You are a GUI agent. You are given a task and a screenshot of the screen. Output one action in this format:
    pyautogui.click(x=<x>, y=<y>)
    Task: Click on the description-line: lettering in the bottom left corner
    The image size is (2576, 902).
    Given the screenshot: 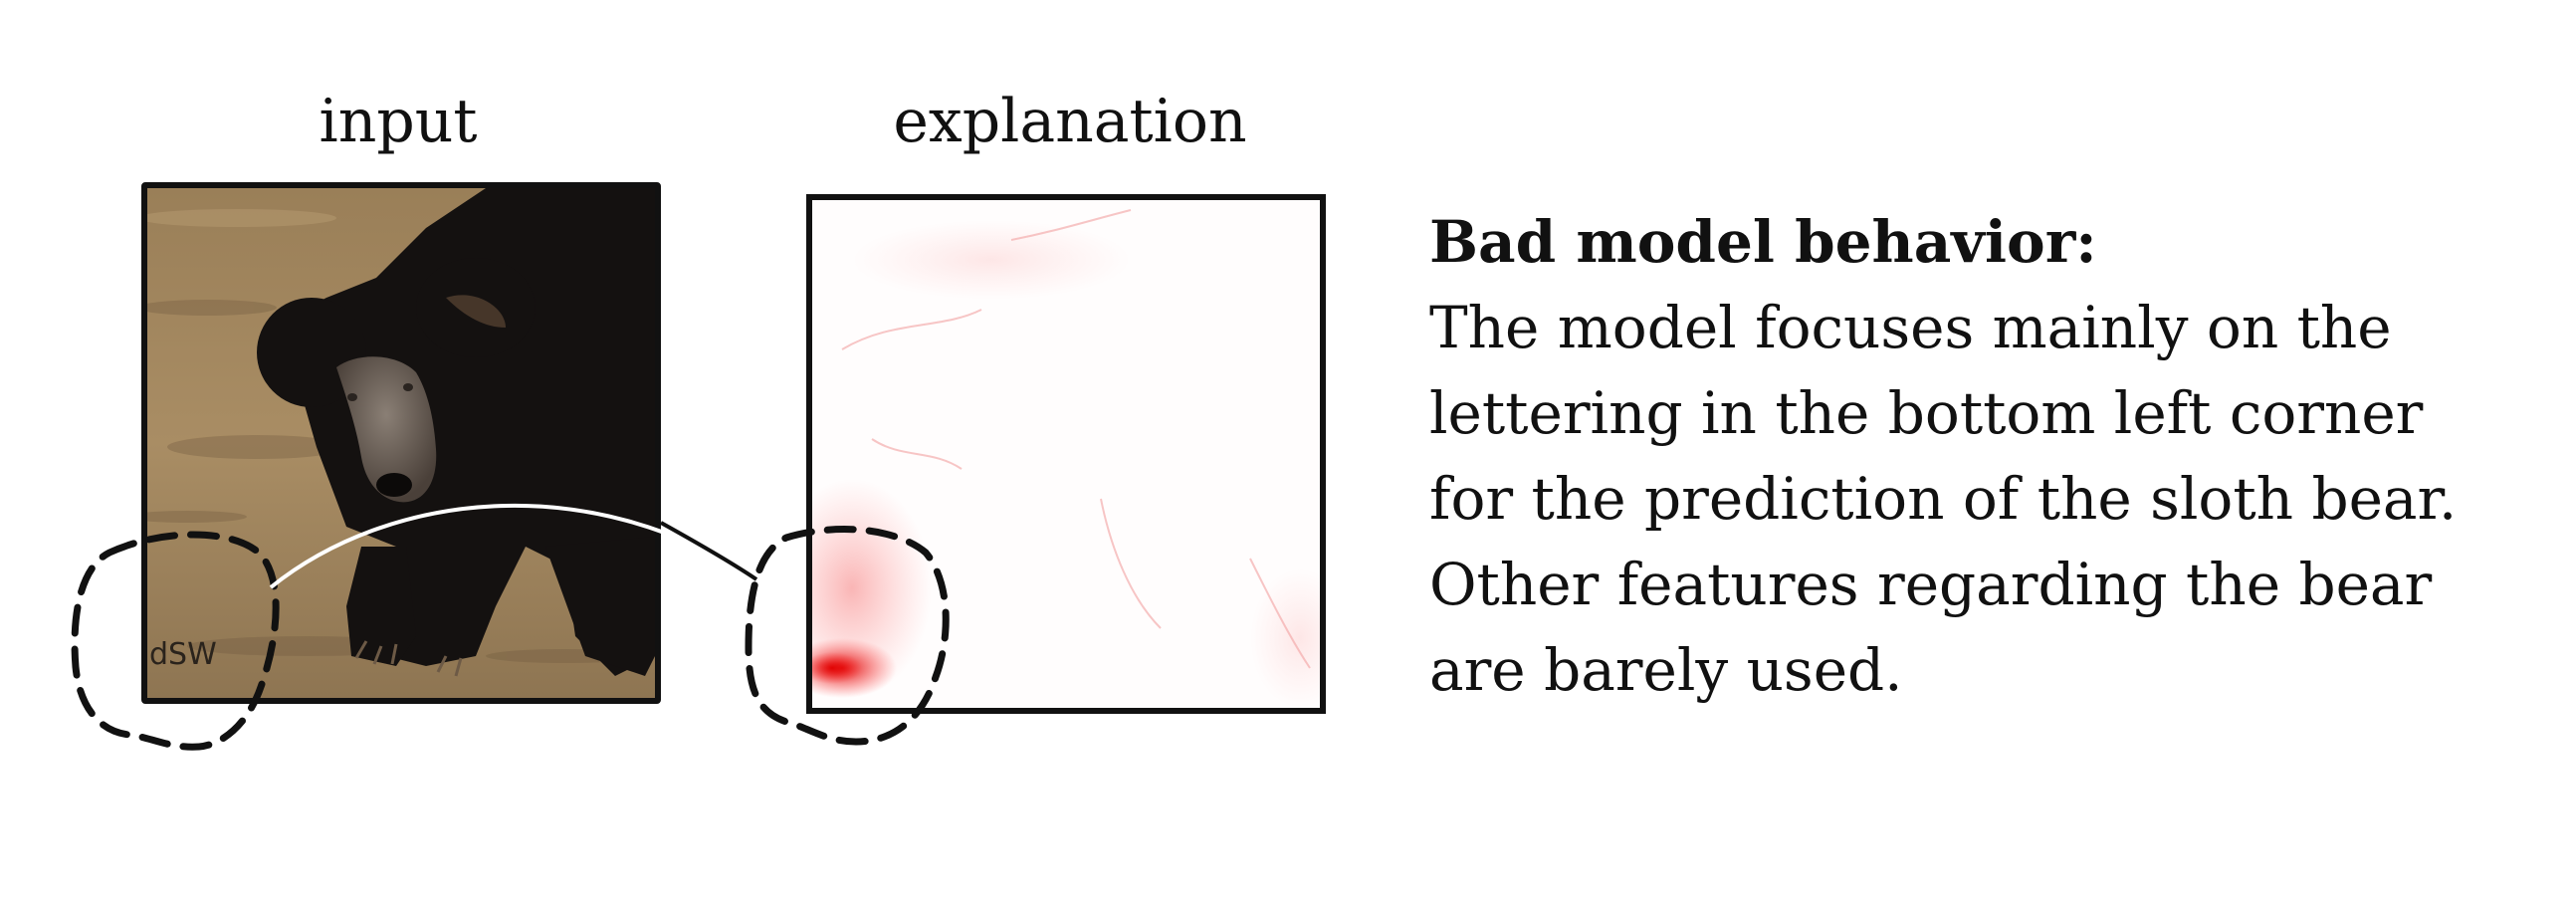 What is the action you would take?
    pyautogui.click(x=1926, y=413)
    